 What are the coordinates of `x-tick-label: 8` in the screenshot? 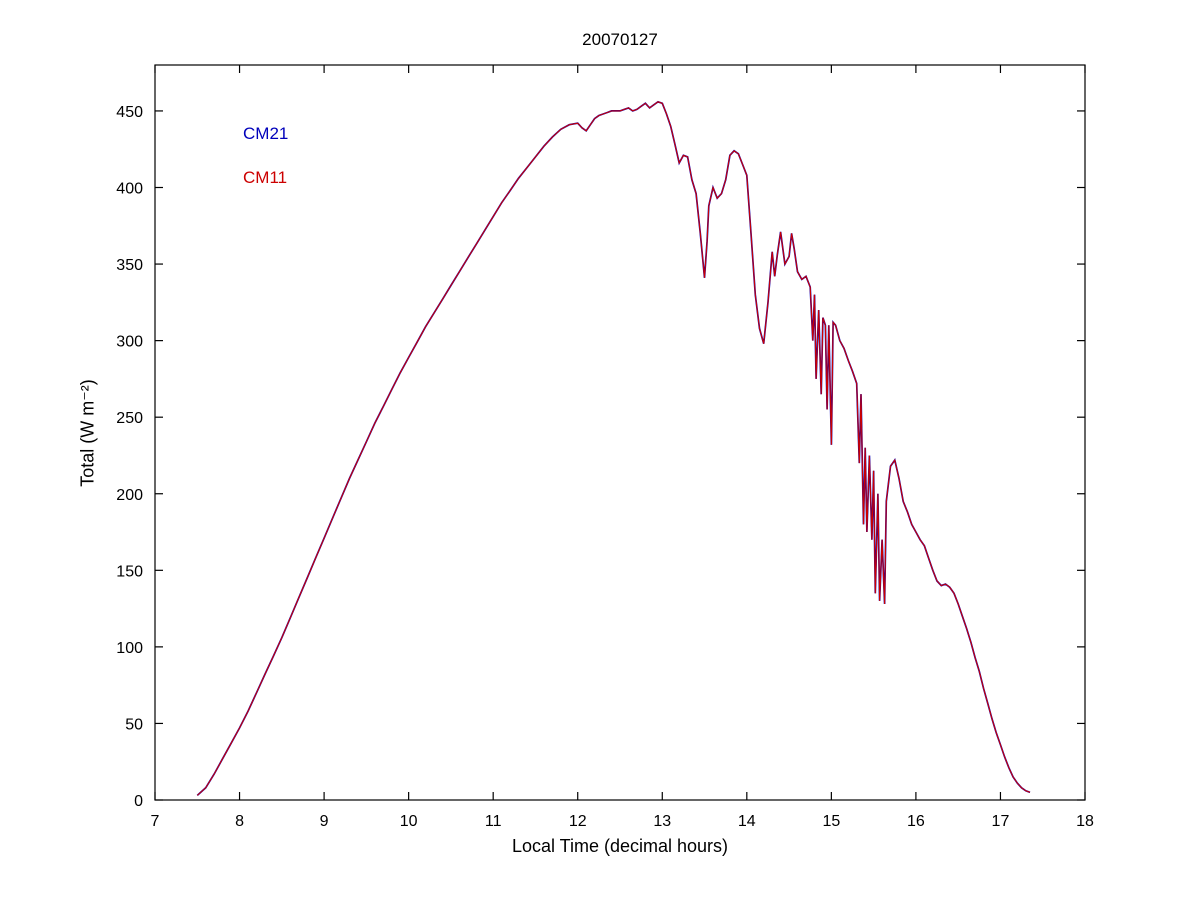 It's located at (239, 821).